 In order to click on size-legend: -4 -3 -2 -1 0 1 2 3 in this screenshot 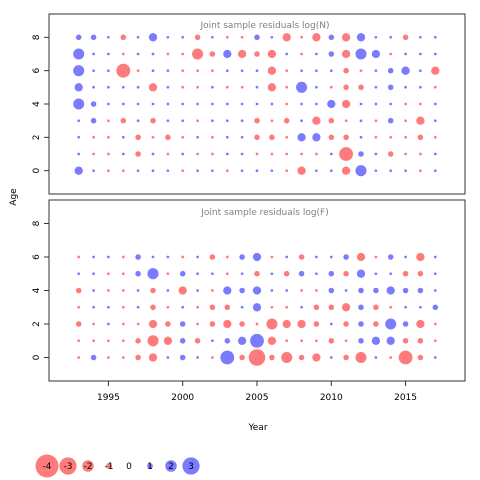, I will do `click(117, 466)`.